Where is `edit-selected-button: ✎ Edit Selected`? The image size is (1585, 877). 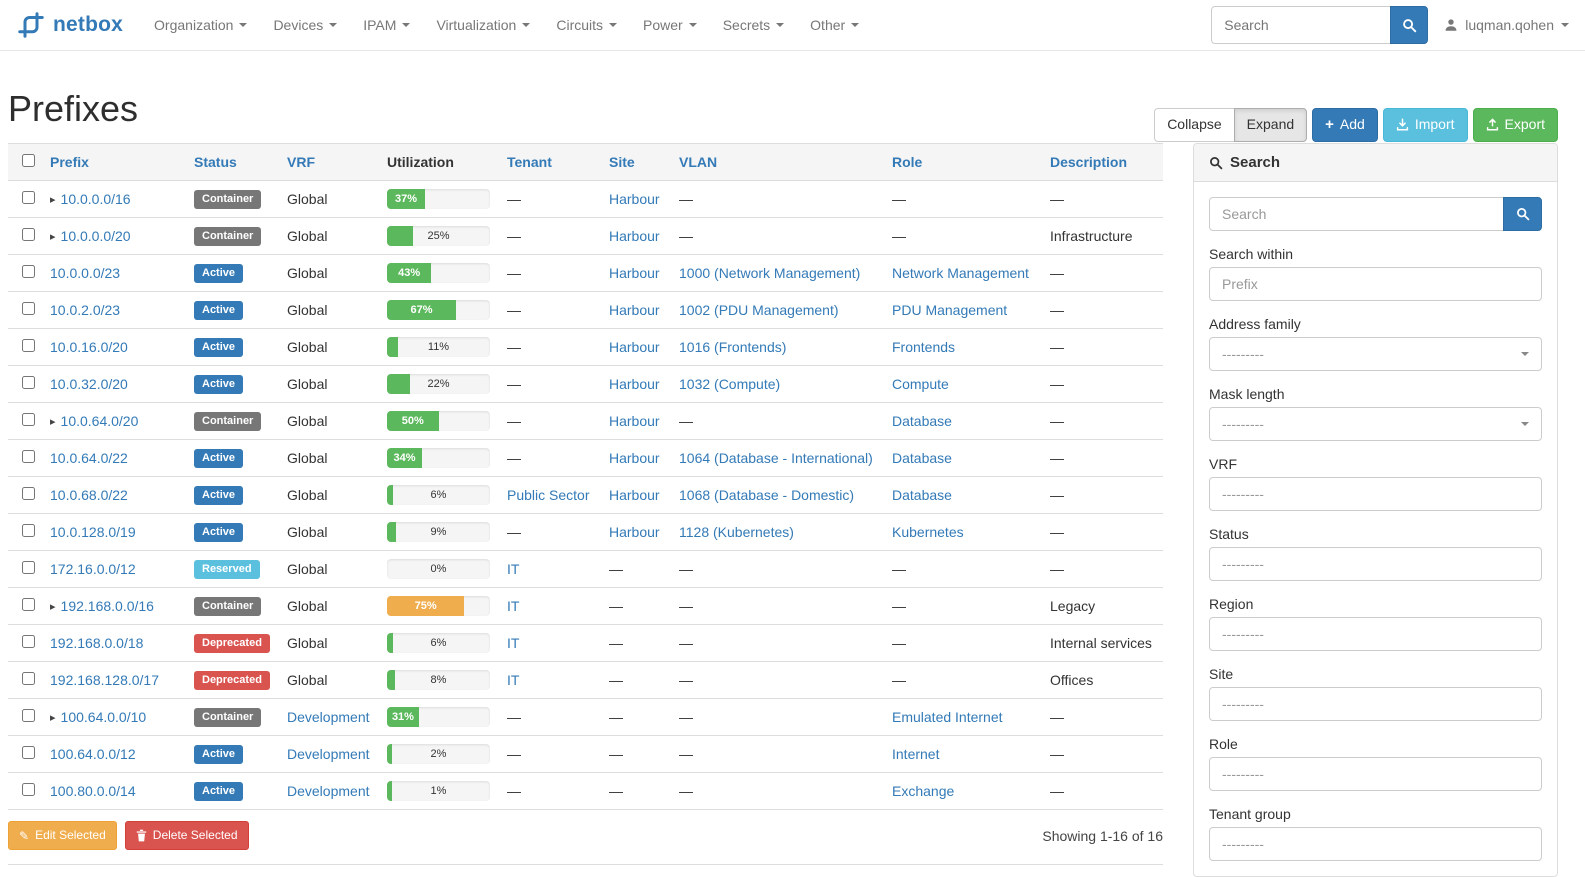
edit-selected-button: ✎ Edit Selected is located at coordinates (62, 836).